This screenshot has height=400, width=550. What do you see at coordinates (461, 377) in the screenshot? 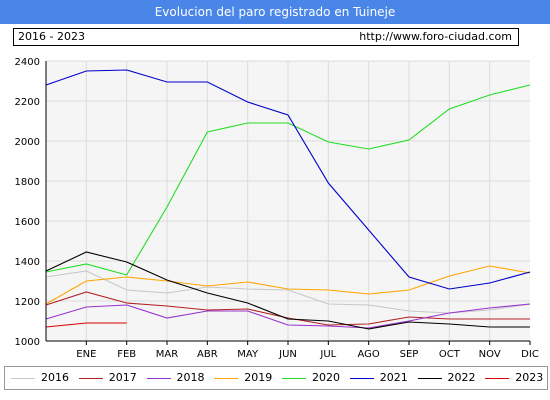
I see `legend-label: 2022` at bounding box center [461, 377].